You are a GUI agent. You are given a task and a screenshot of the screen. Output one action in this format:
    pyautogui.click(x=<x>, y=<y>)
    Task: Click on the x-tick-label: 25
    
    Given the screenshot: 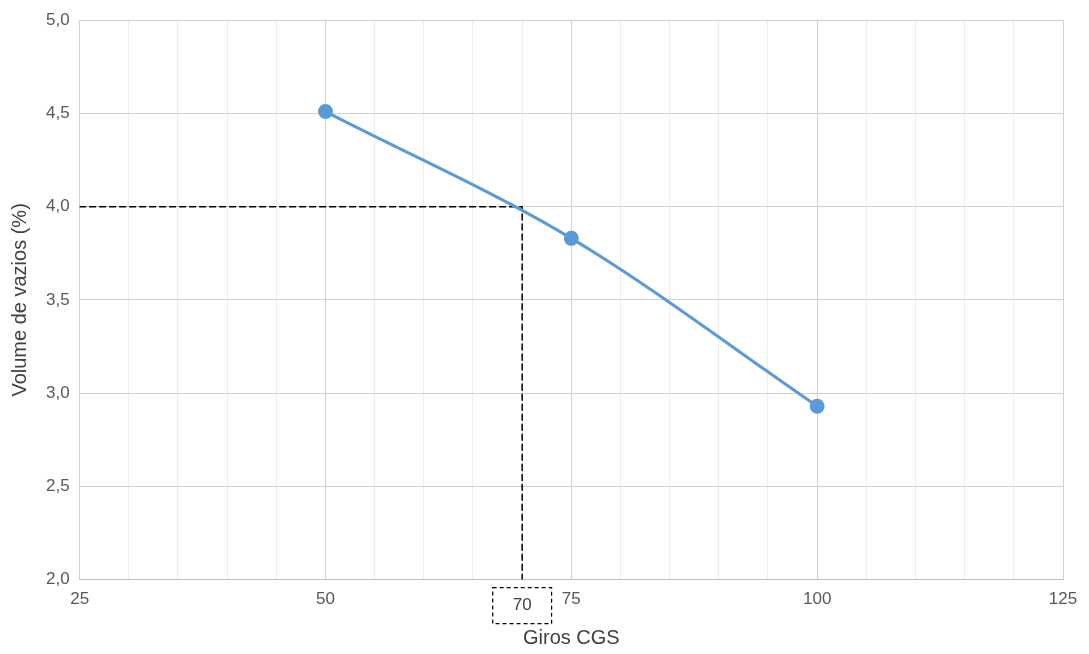 What is the action you would take?
    pyautogui.click(x=80, y=599)
    